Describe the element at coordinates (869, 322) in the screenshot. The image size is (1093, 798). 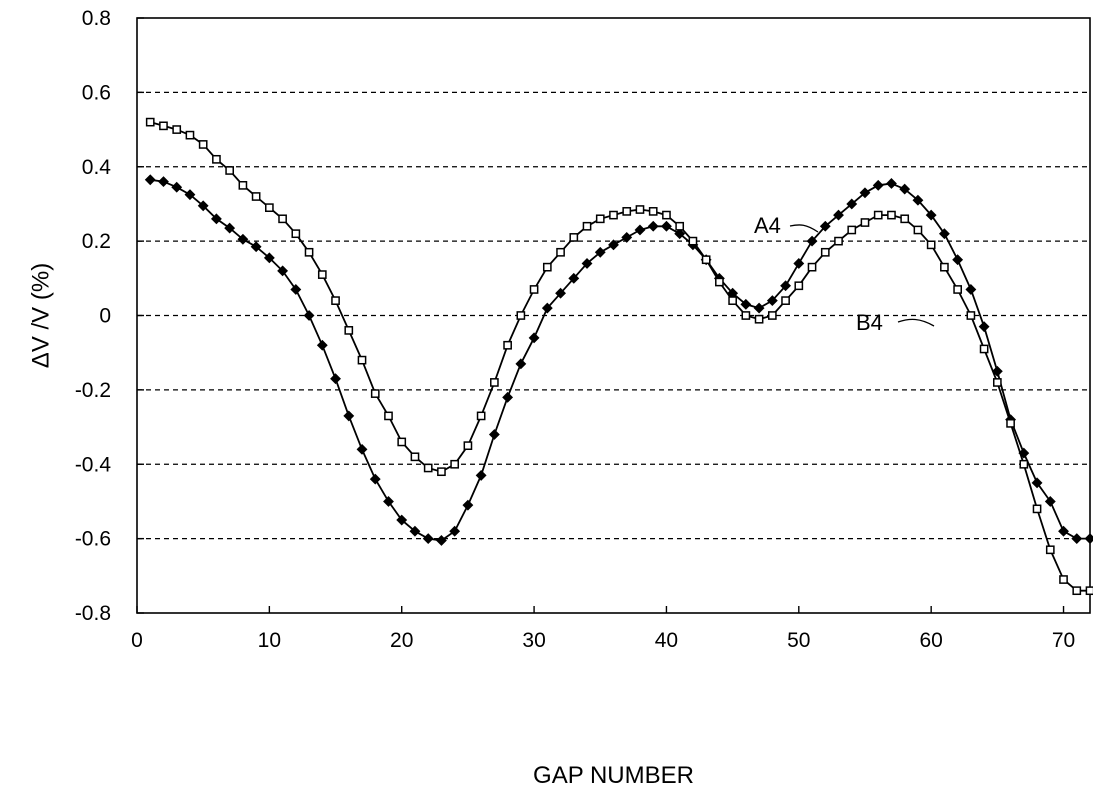
I see `series-label-B4: B4` at that location.